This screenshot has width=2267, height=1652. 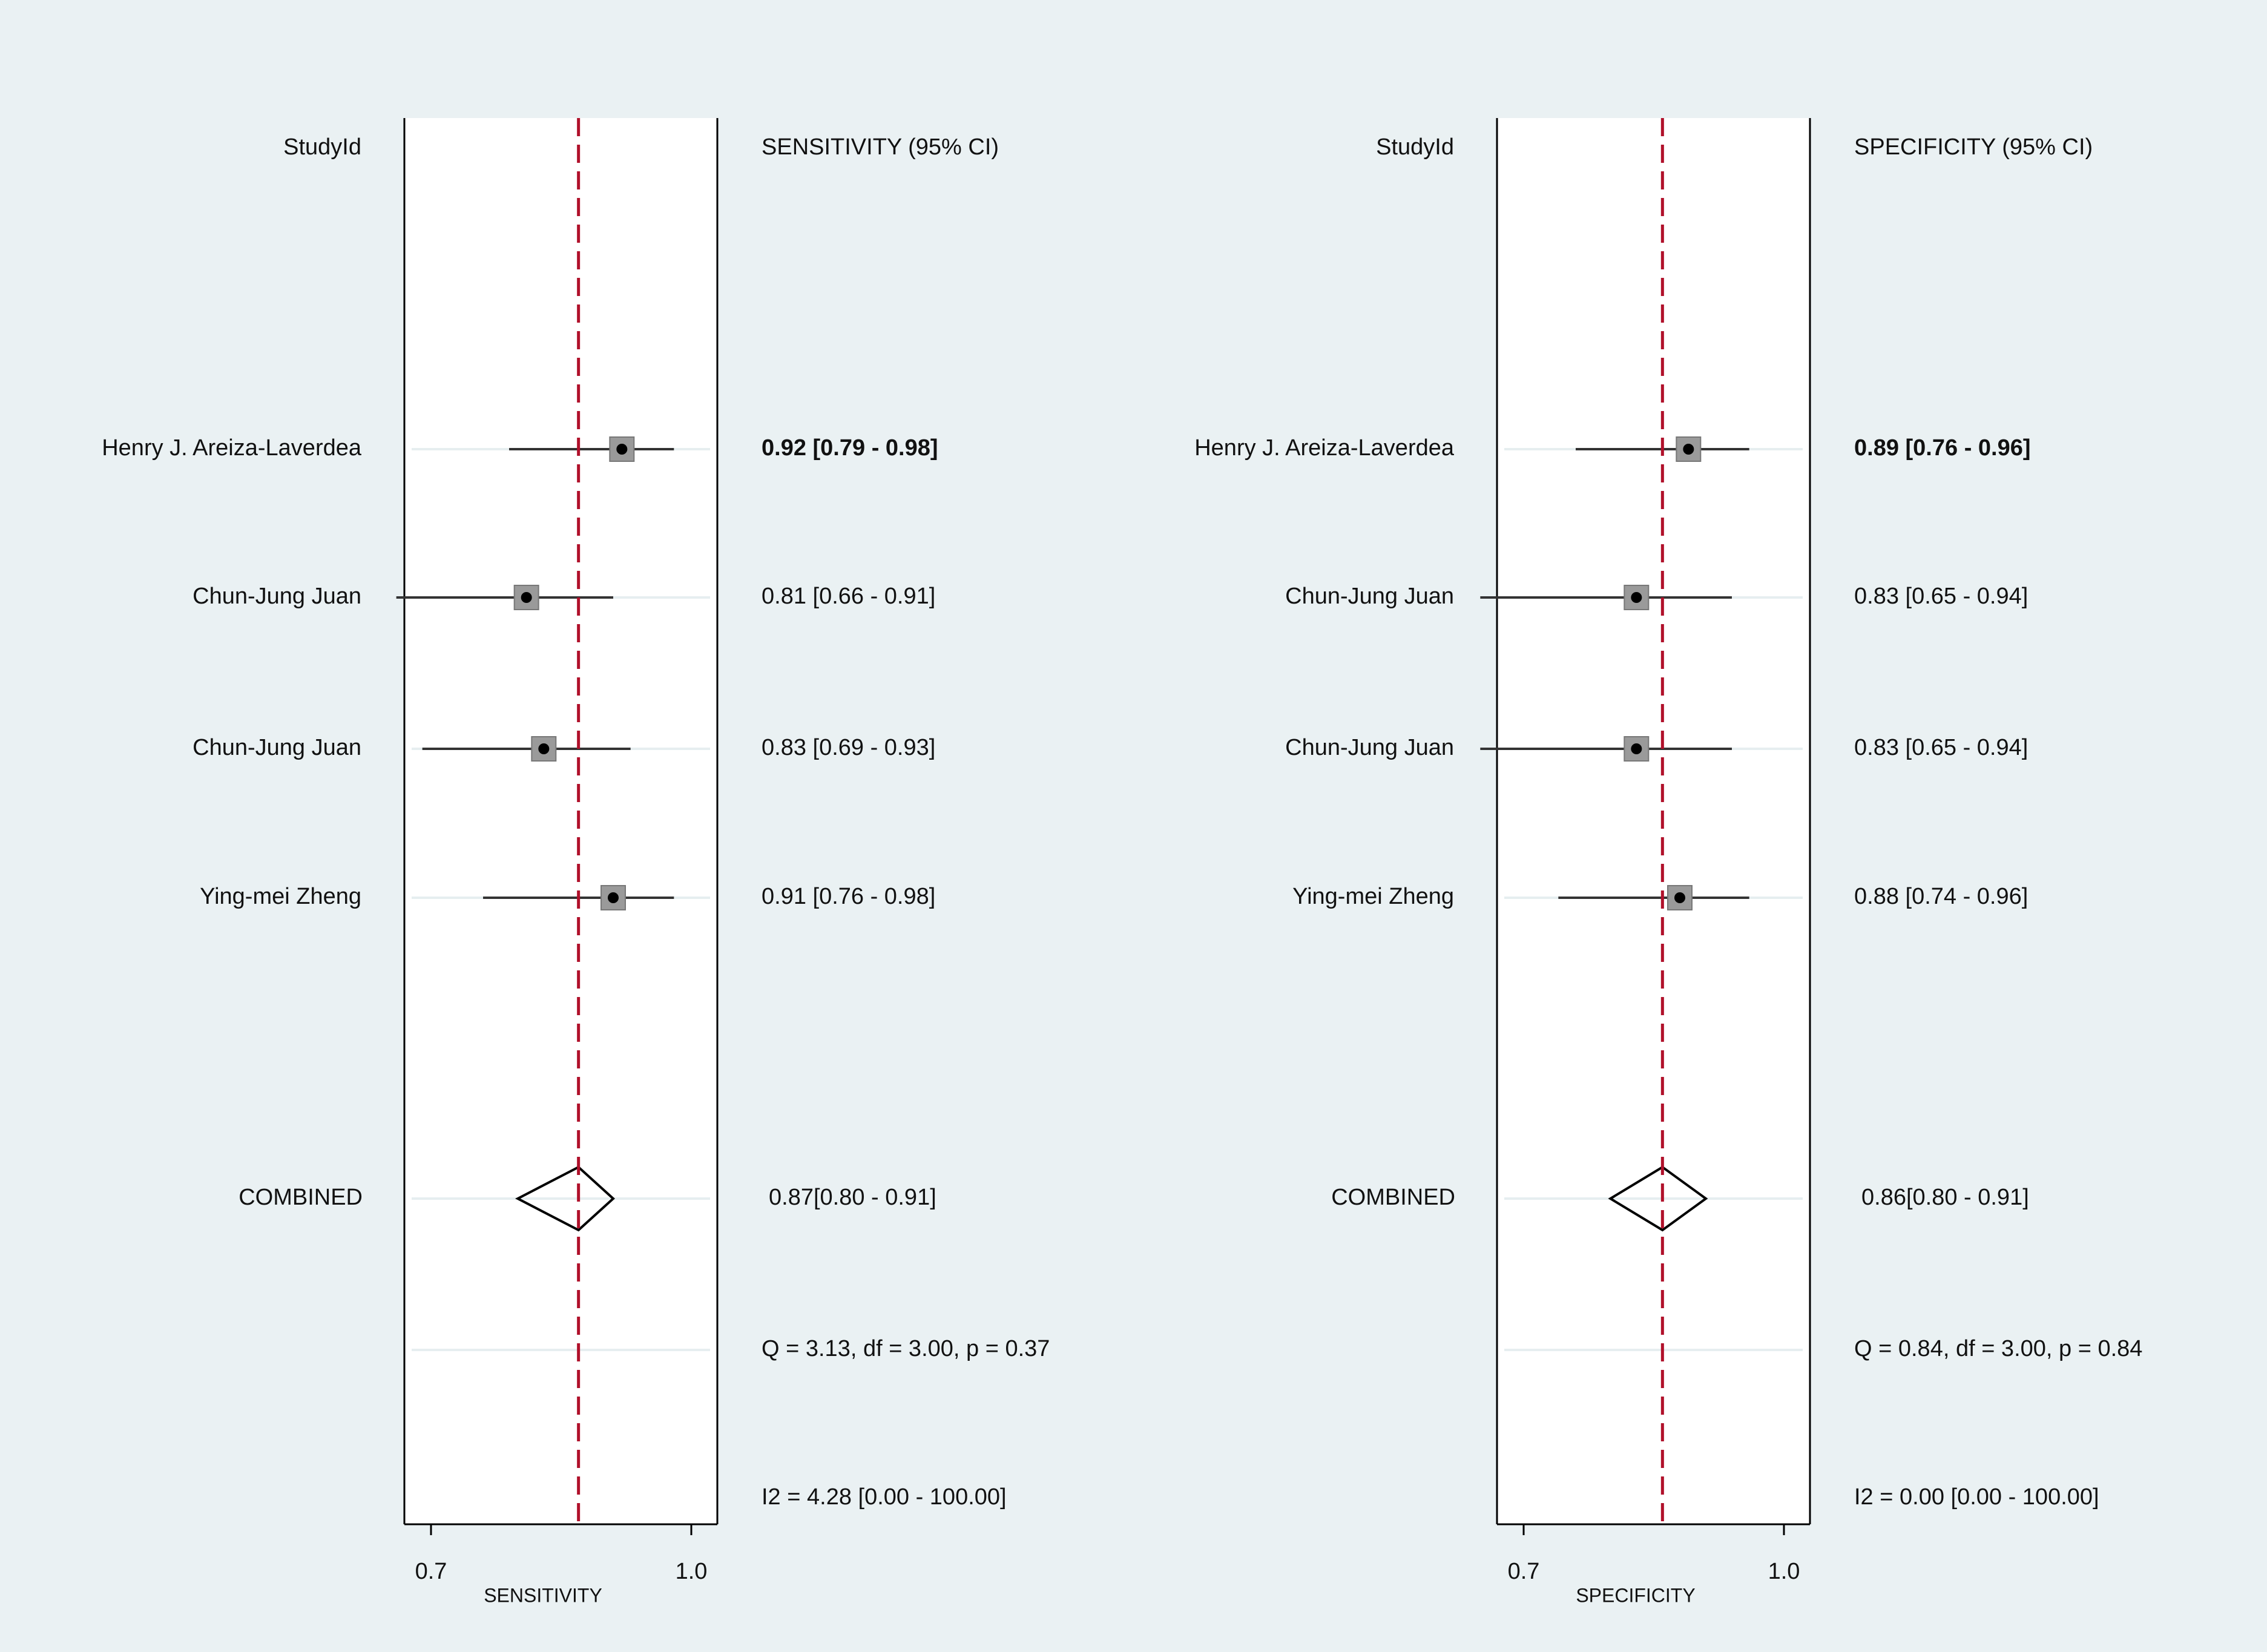 I want to click on x-axis-label: SENSITIVITY, so click(x=543, y=1595).